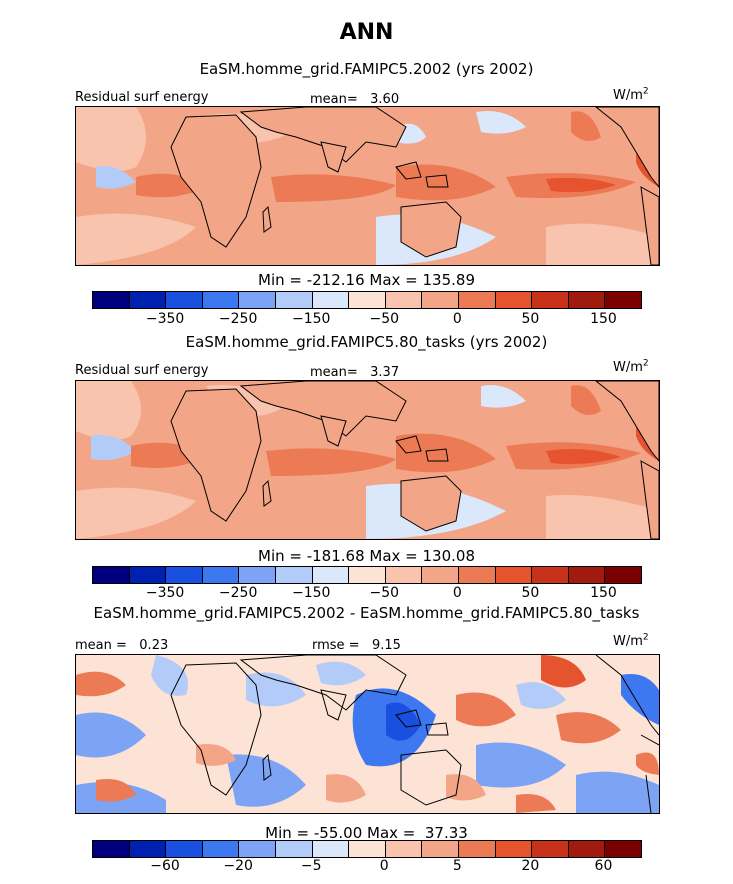 The width and height of the screenshot is (733, 884). What do you see at coordinates (631, 640) in the screenshot?
I see `panel-3-unit-label: W/m2` at bounding box center [631, 640].